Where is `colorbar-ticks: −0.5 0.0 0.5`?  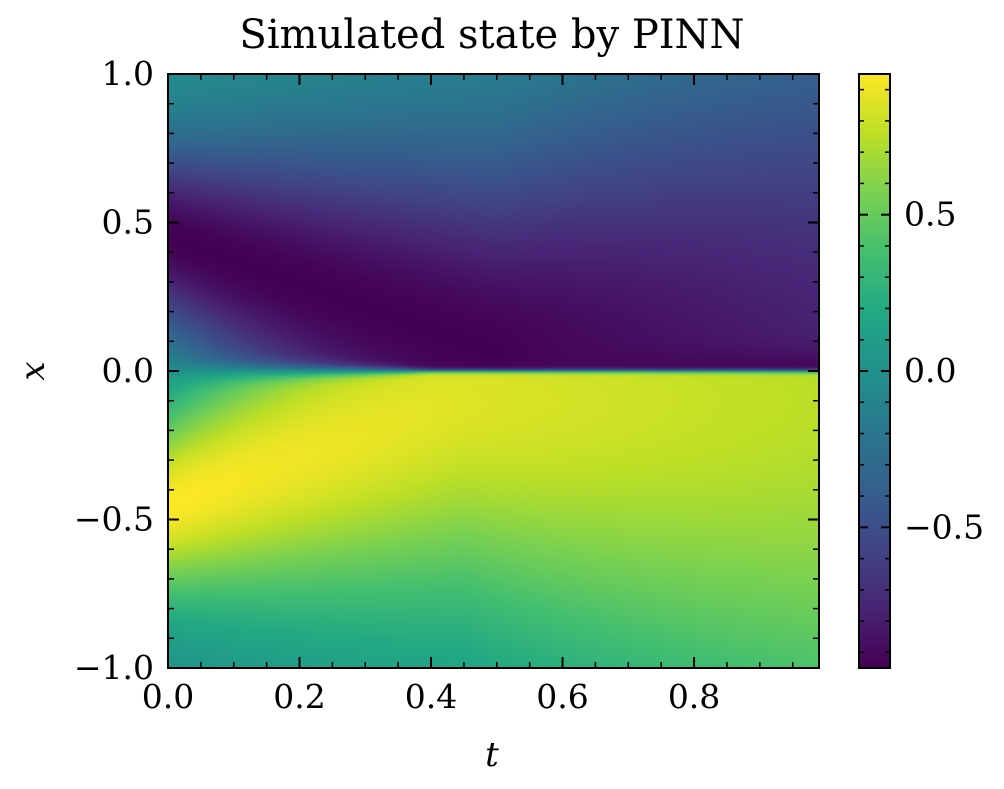 colorbar-ticks: −0.5 0.0 0.5 is located at coordinates (921, 371).